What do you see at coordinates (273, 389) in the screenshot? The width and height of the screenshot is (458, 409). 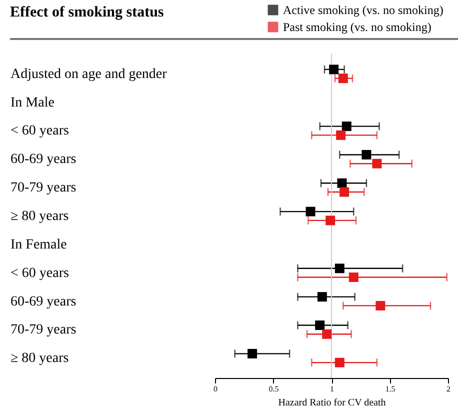 I see `x-tick-label: 0.5` at bounding box center [273, 389].